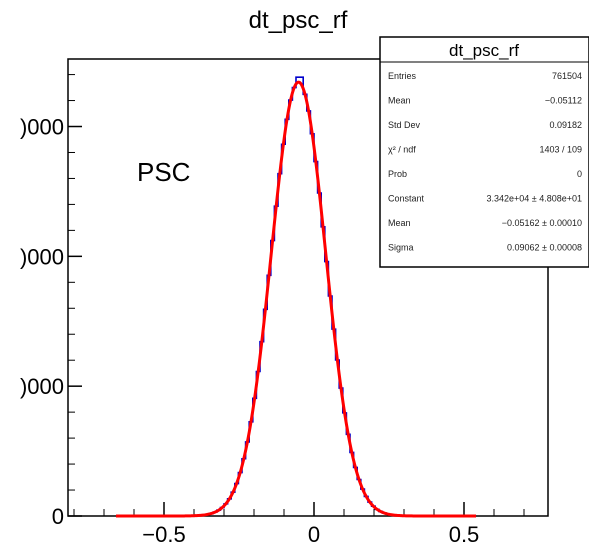  What do you see at coordinates (464, 534) in the screenshot?
I see `x-tick-label: 0.5` at bounding box center [464, 534].